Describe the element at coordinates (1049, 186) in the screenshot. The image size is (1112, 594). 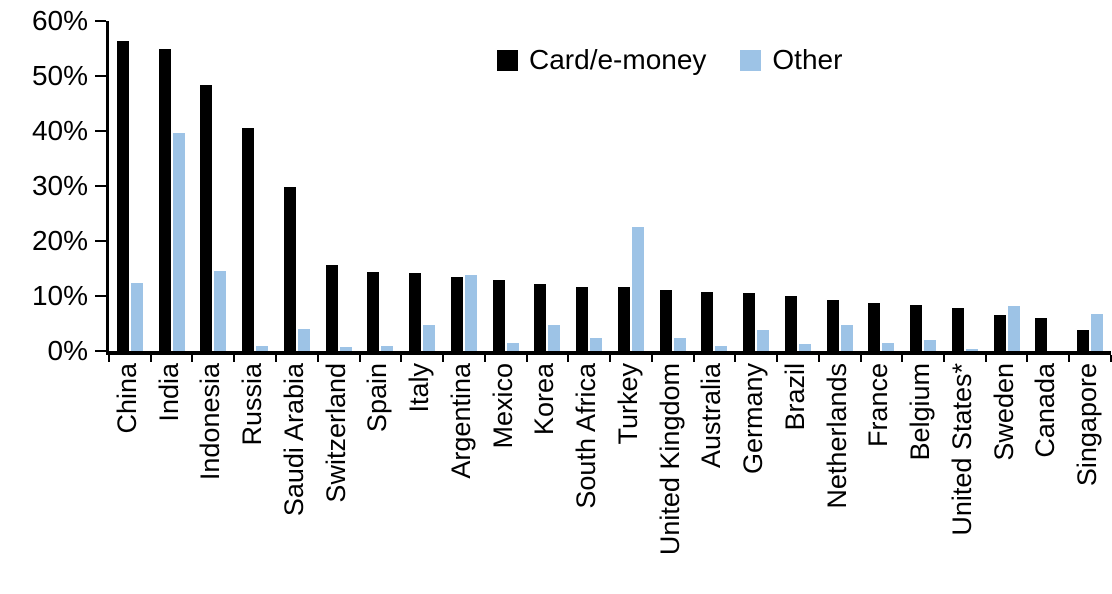
I see `bar-group-canada` at that location.